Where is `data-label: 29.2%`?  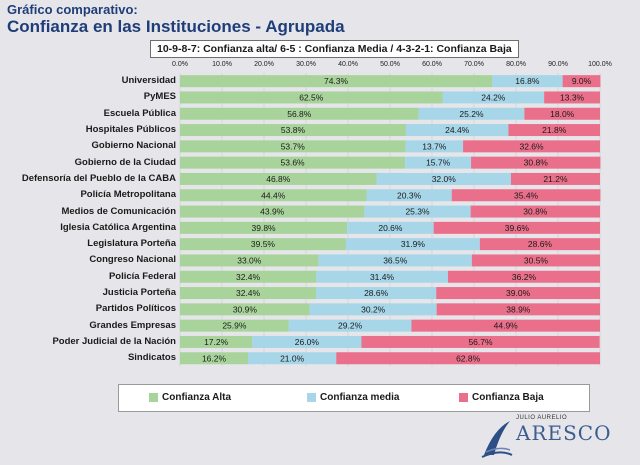 data-label: 29.2% is located at coordinates (350, 326).